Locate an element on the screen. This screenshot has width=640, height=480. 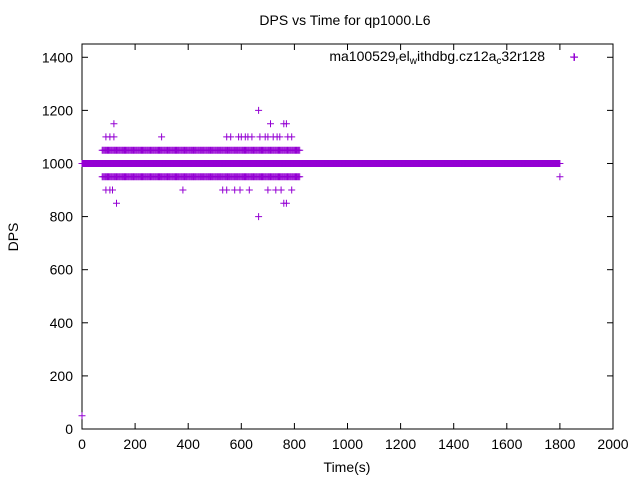
x-tick-label: 1800 is located at coordinates (559, 444).